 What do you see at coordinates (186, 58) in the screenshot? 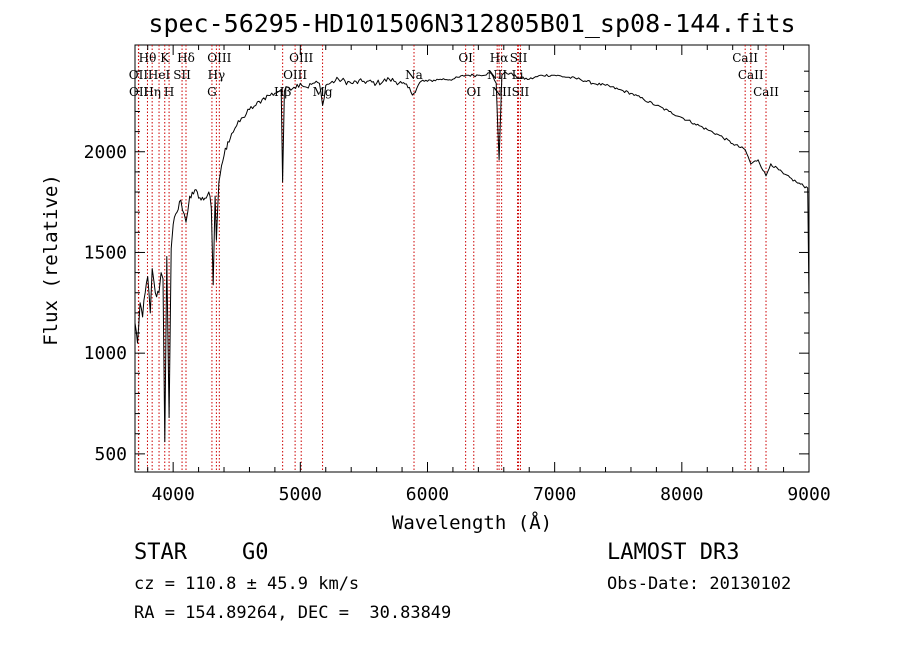
I see `line-label: Hδ` at bounding box center [186, 58].